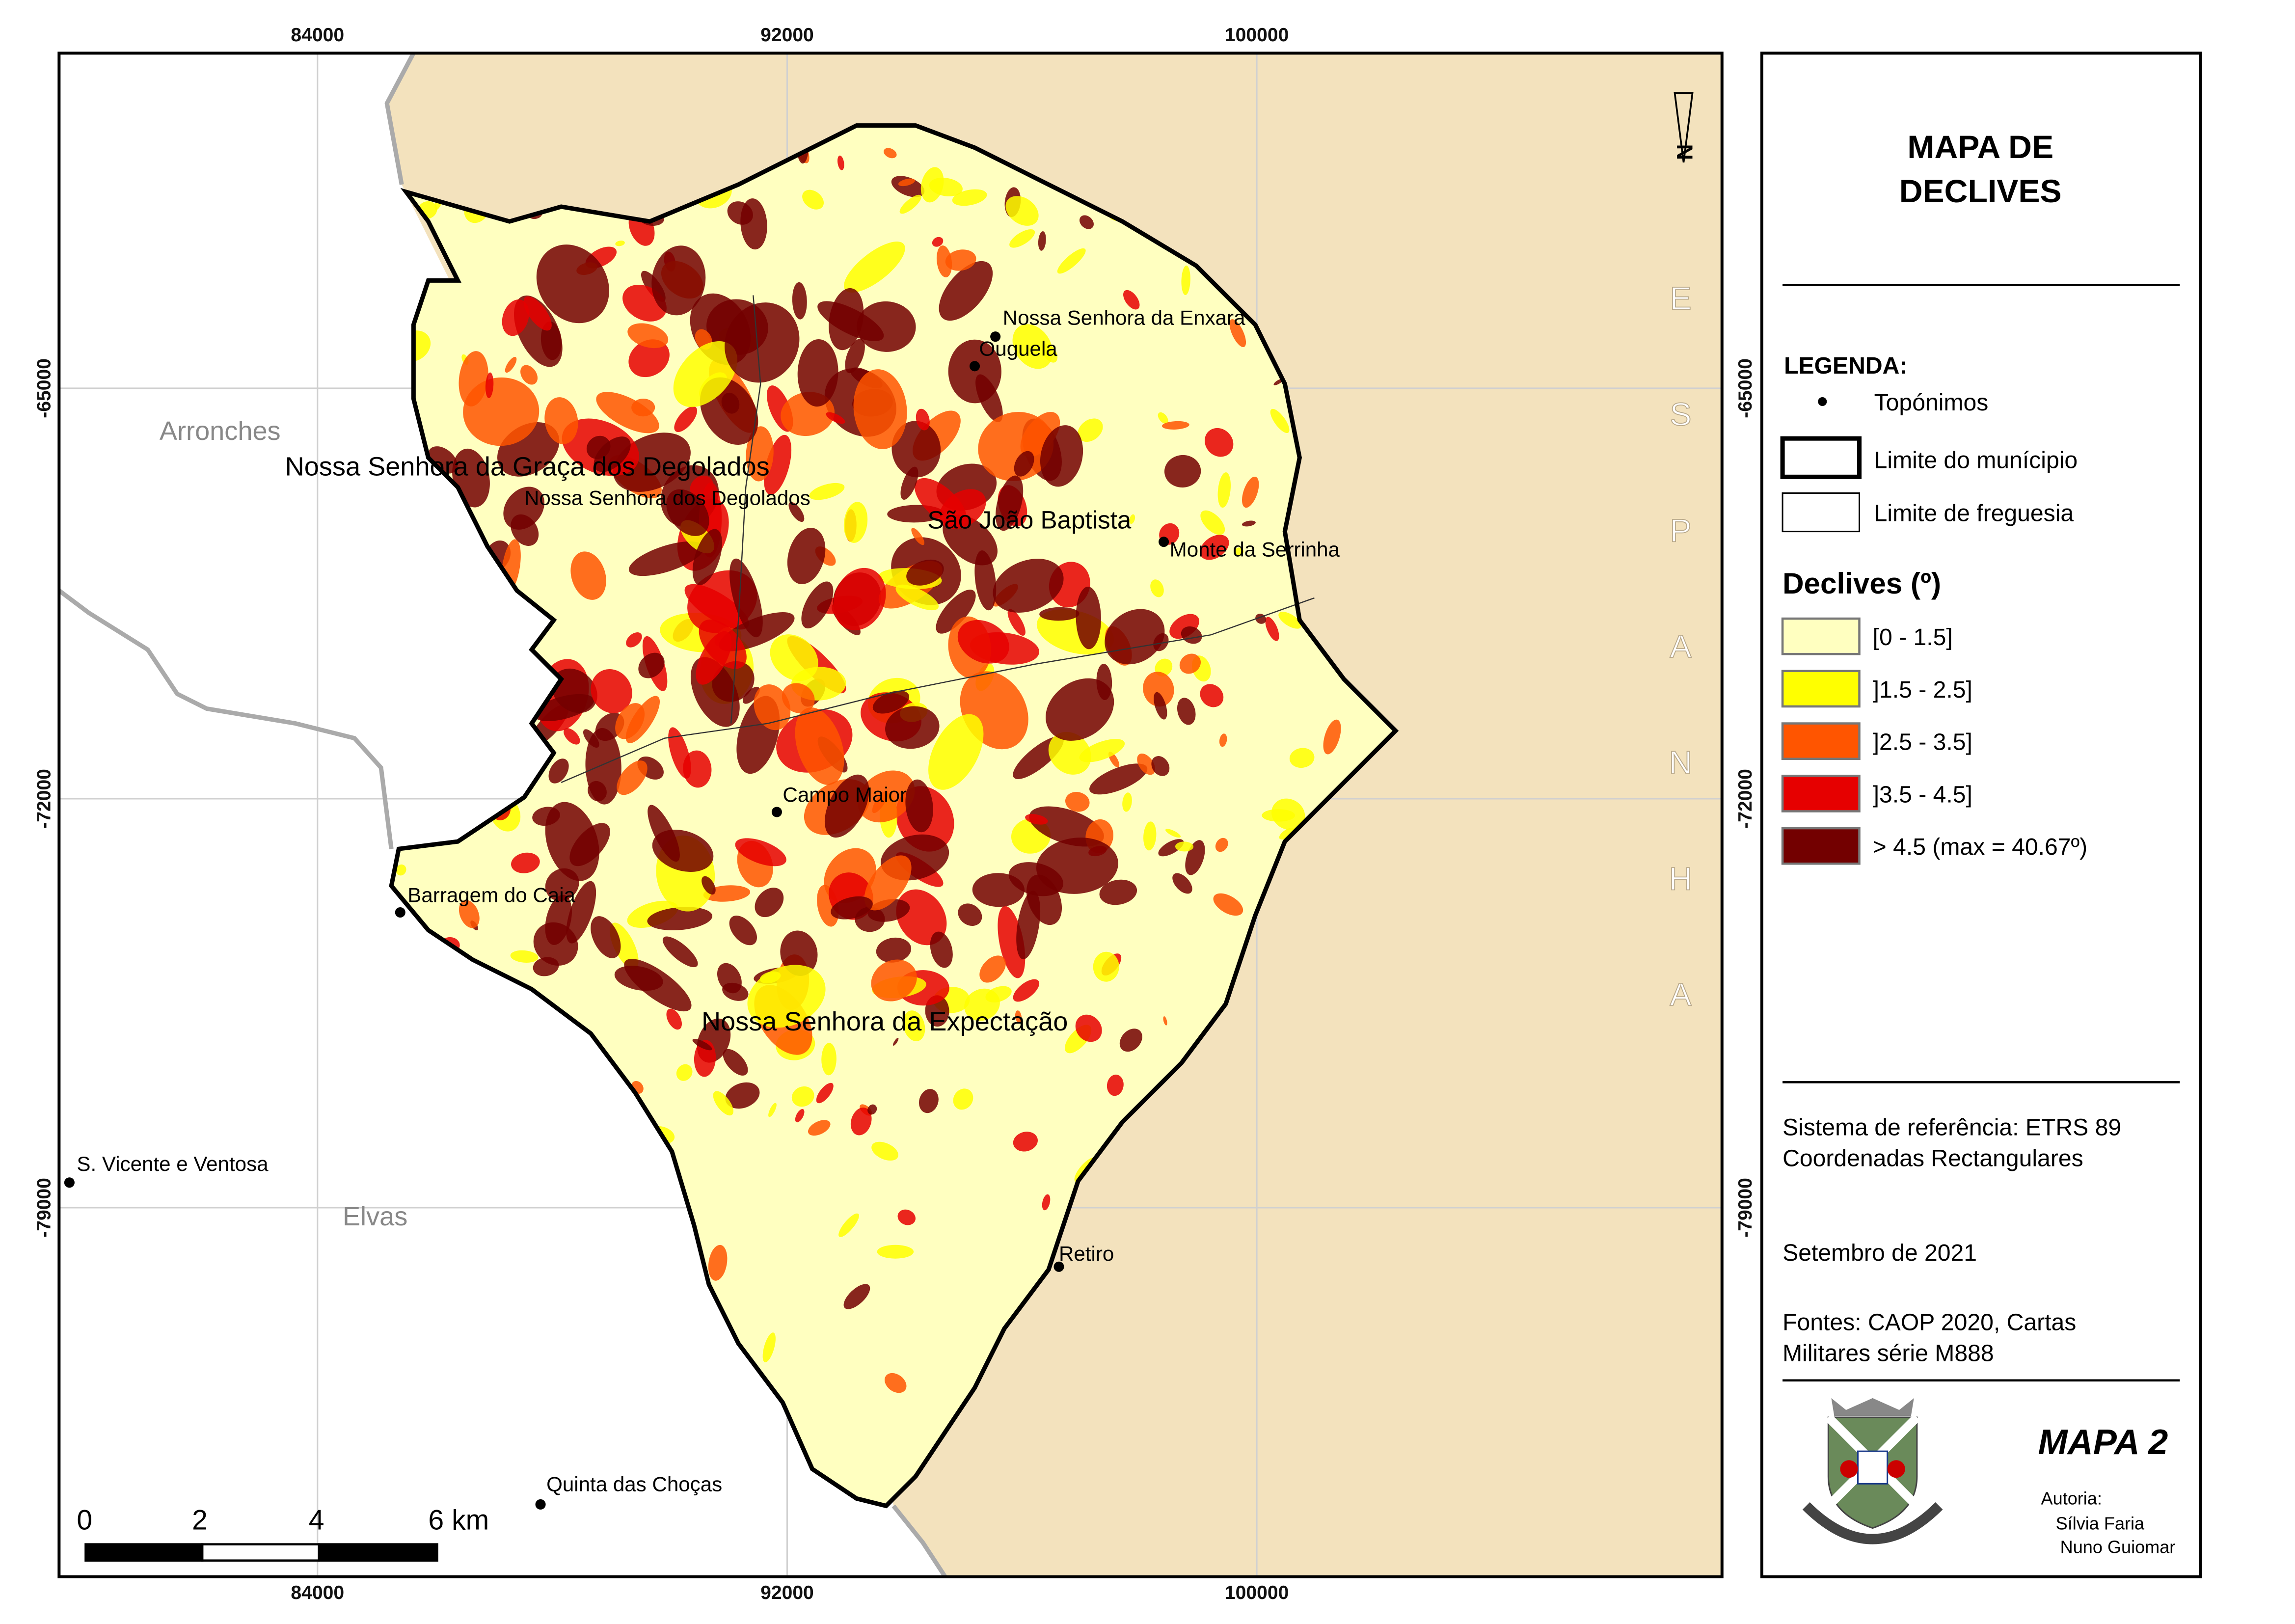  Describe the element at coordinates (1823, 401) in the screenshot. I see `toponym-symbol` at that location.